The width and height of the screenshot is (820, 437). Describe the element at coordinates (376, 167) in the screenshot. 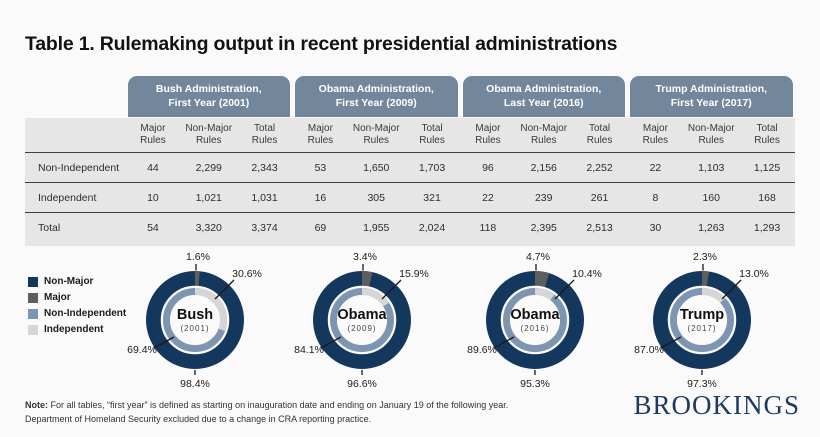

I see `table-cell: 1,650` at that location.